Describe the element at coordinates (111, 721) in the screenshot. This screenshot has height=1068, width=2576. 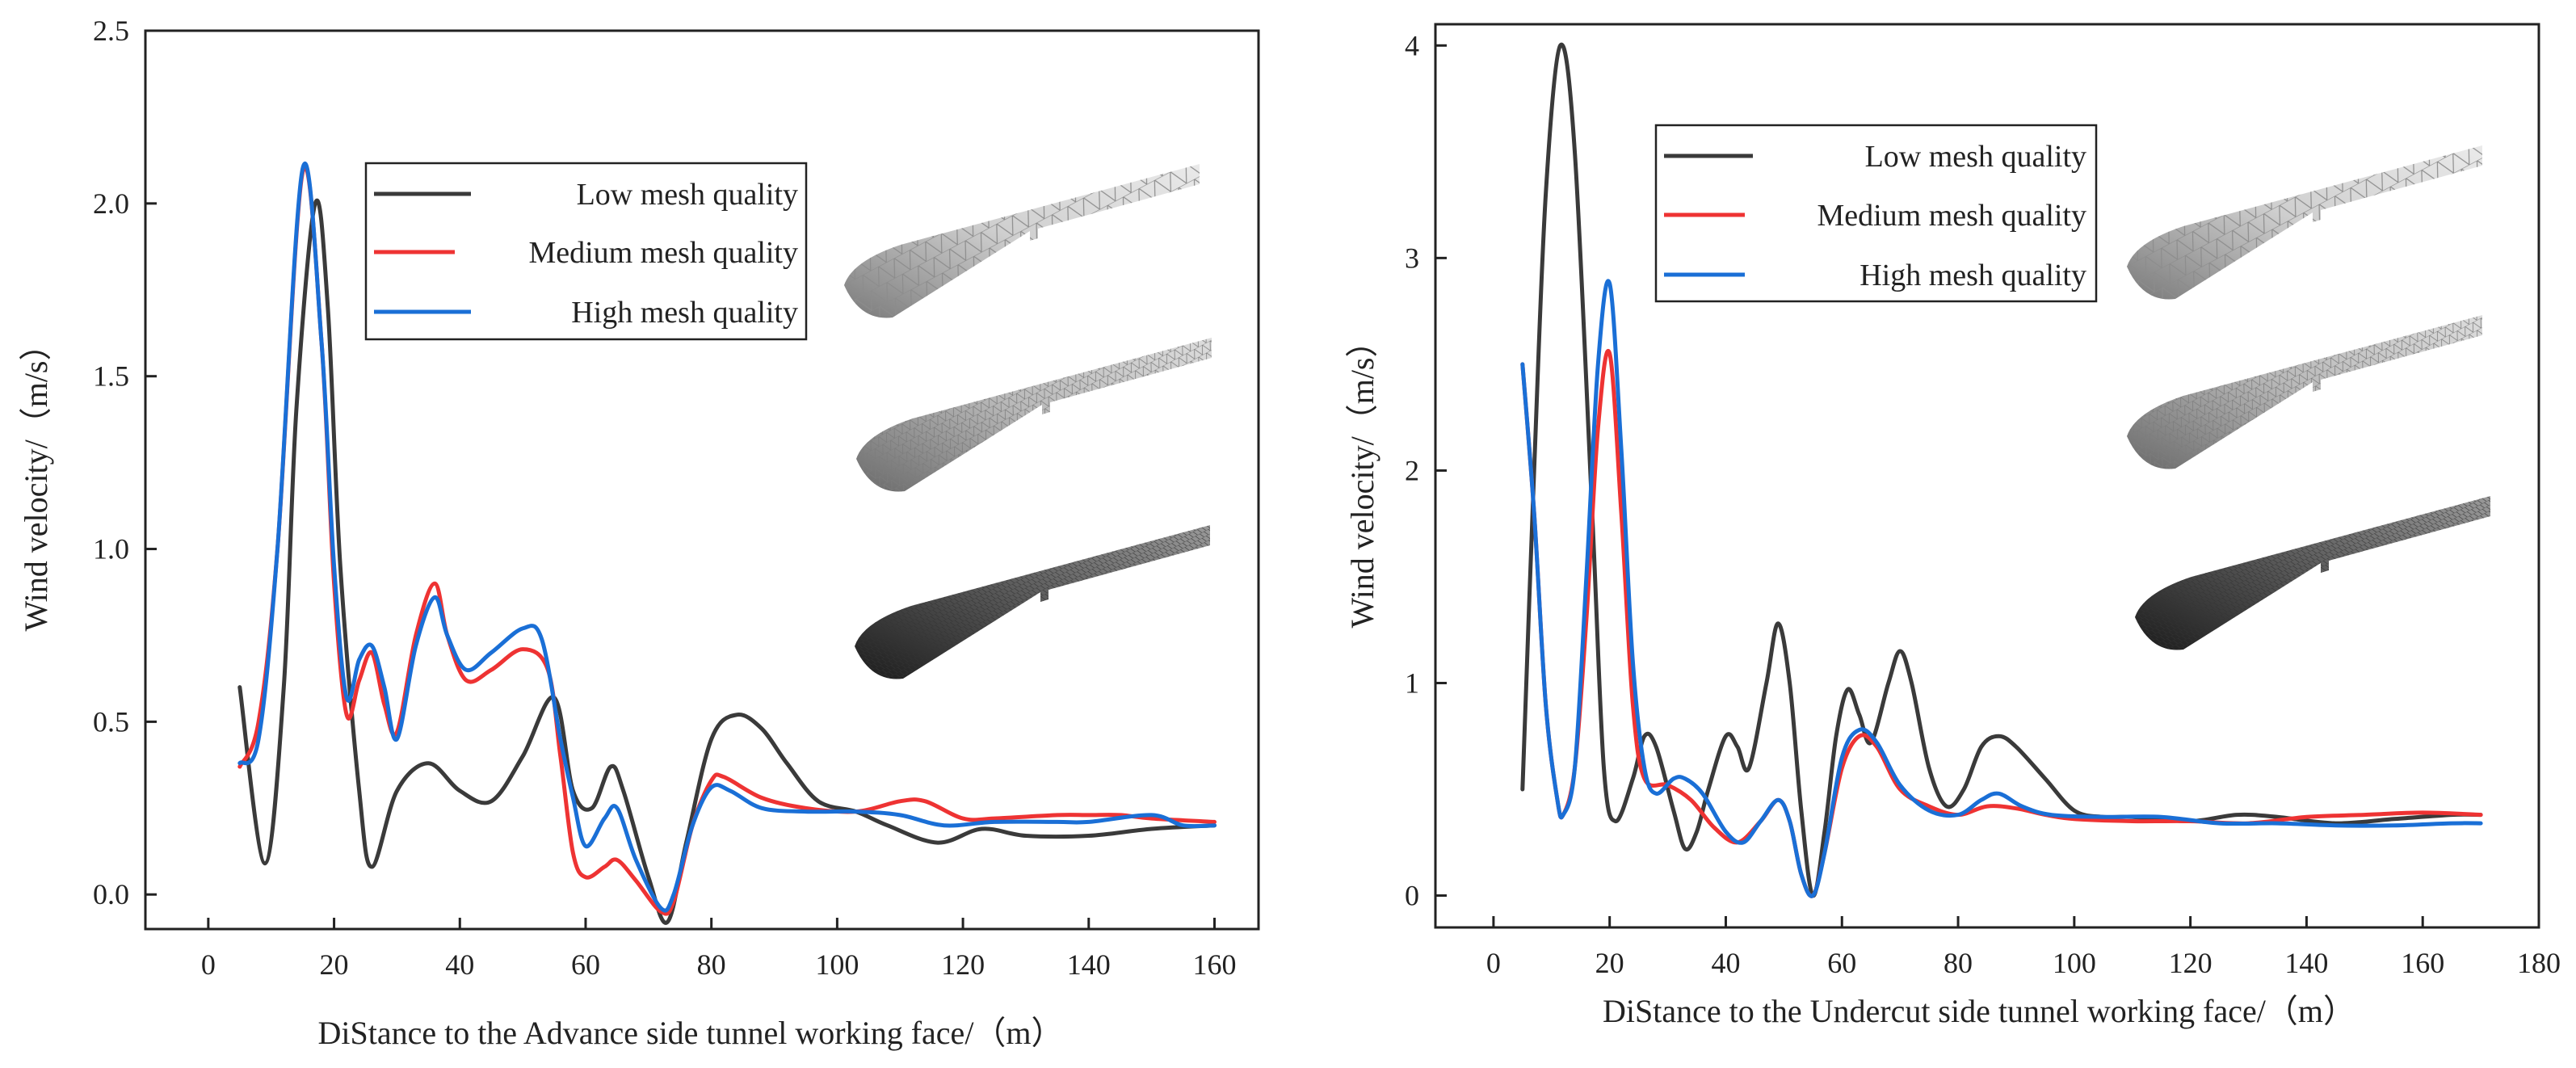
I see `y-tick-label: 0.5` at that location.